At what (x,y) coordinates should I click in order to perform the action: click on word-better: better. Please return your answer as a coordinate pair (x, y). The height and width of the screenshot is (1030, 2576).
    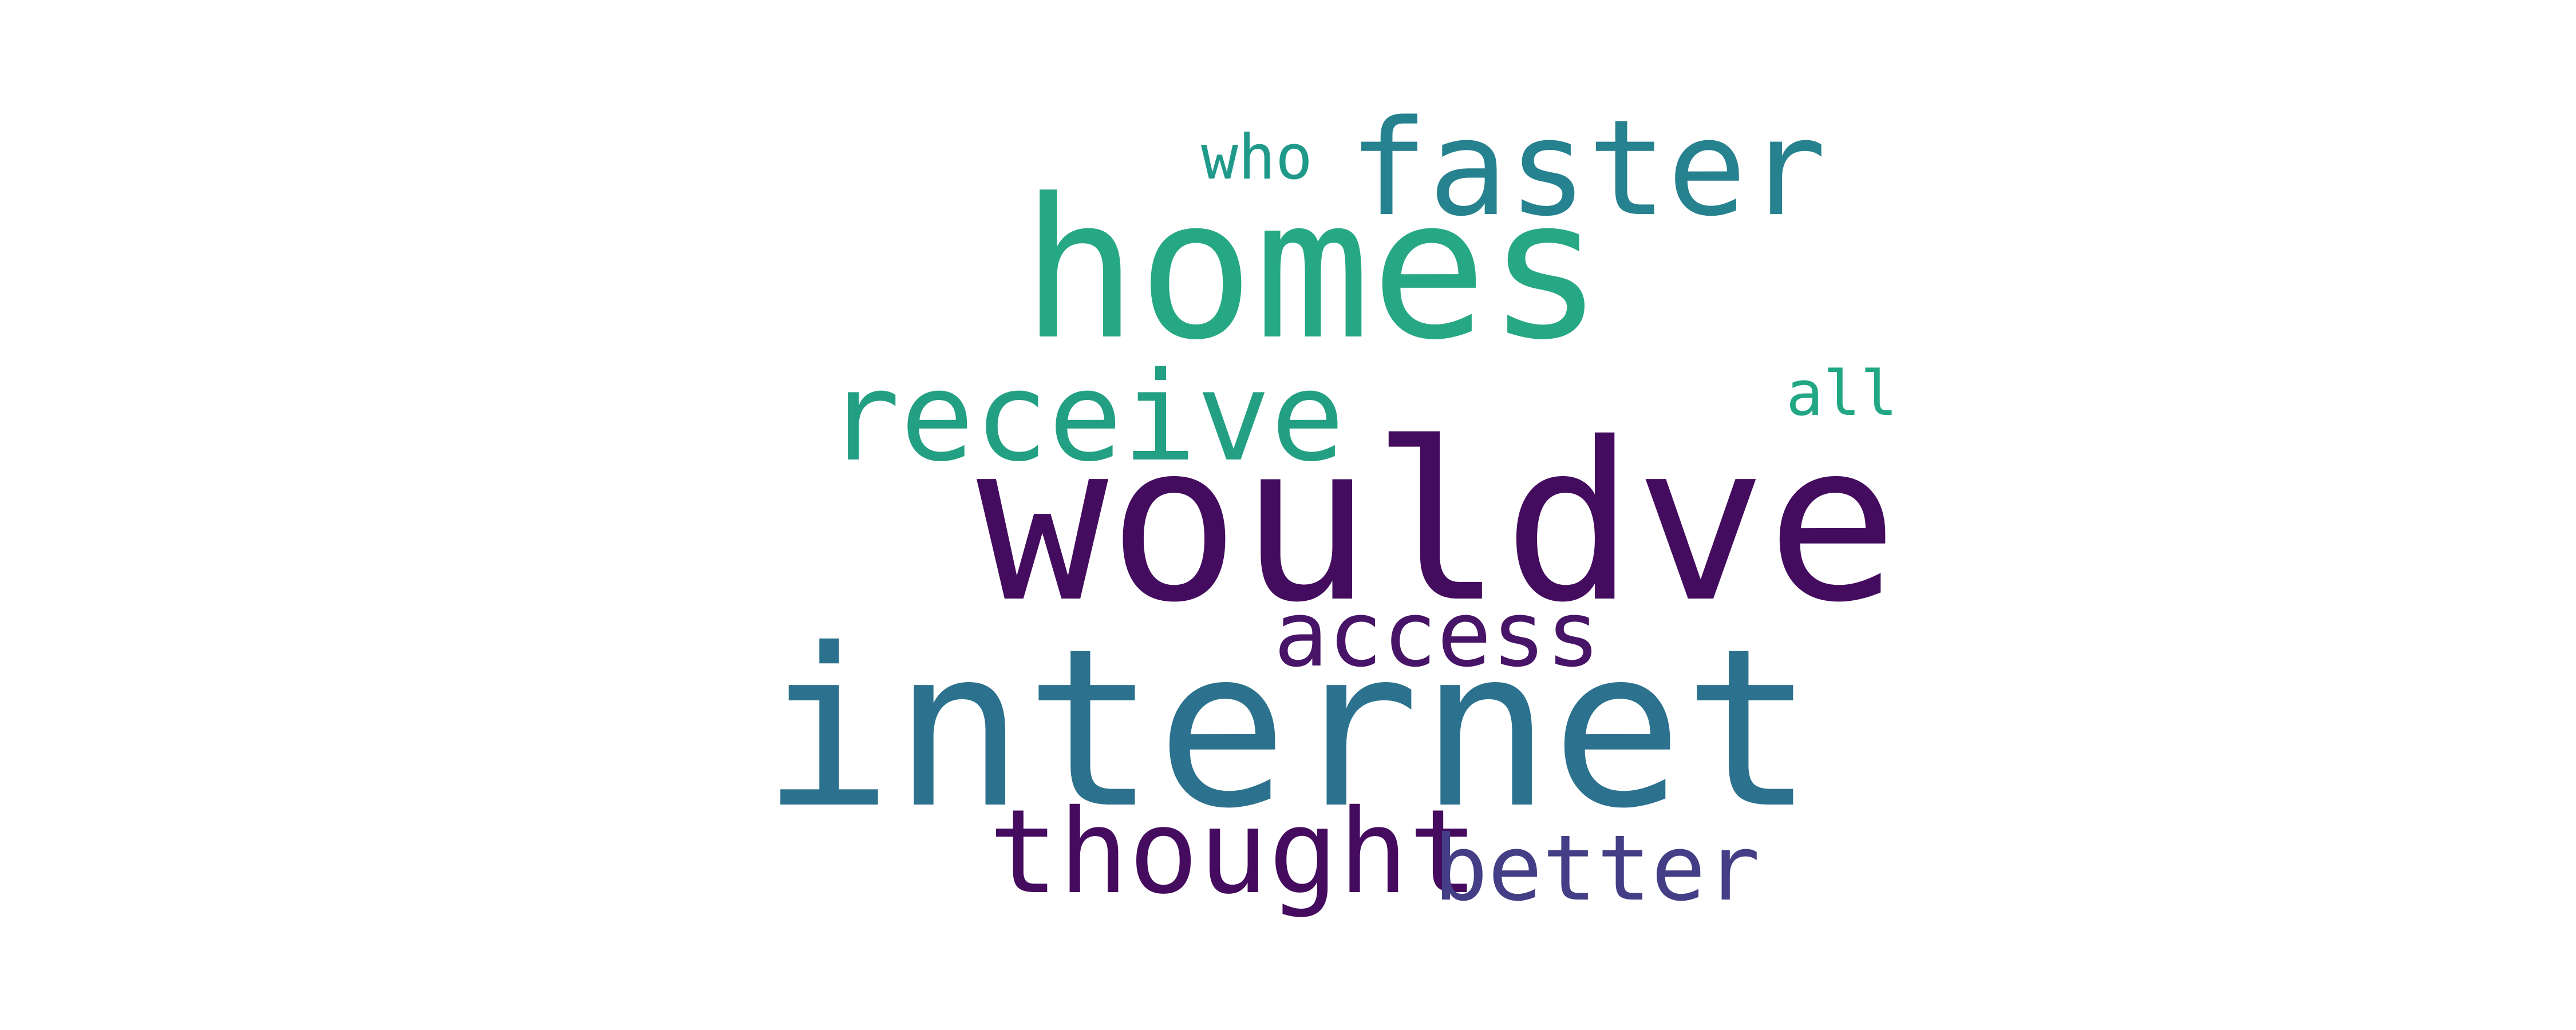
    Looking at the image, I should click on (1596, 868).